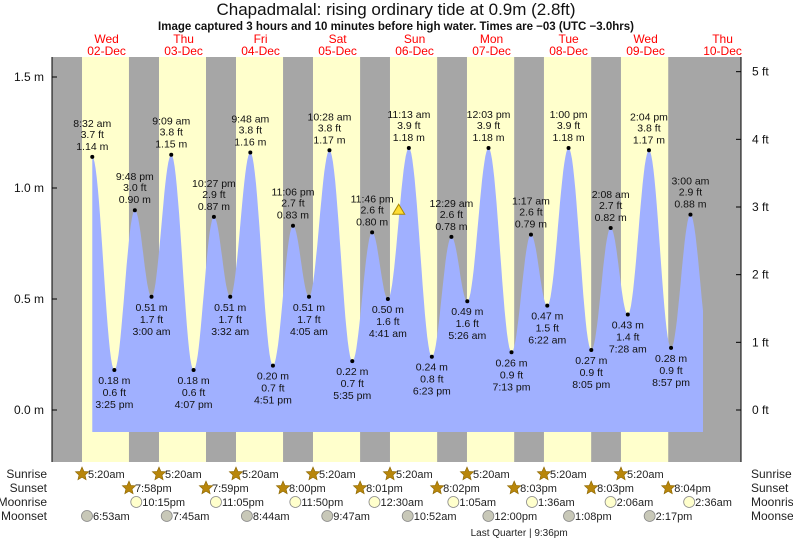 The width and height of the screenshot is (793, 544). Describe the element at coordinates (398, 209) in the screenshot. I see `current-tide-marker` at that location.